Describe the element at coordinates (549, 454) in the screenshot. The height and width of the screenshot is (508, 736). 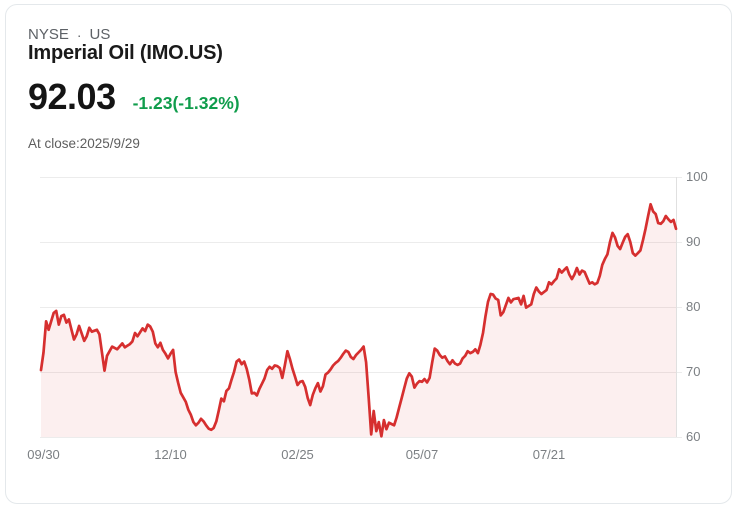
I see `x-axis-label: 07/21` at that location.